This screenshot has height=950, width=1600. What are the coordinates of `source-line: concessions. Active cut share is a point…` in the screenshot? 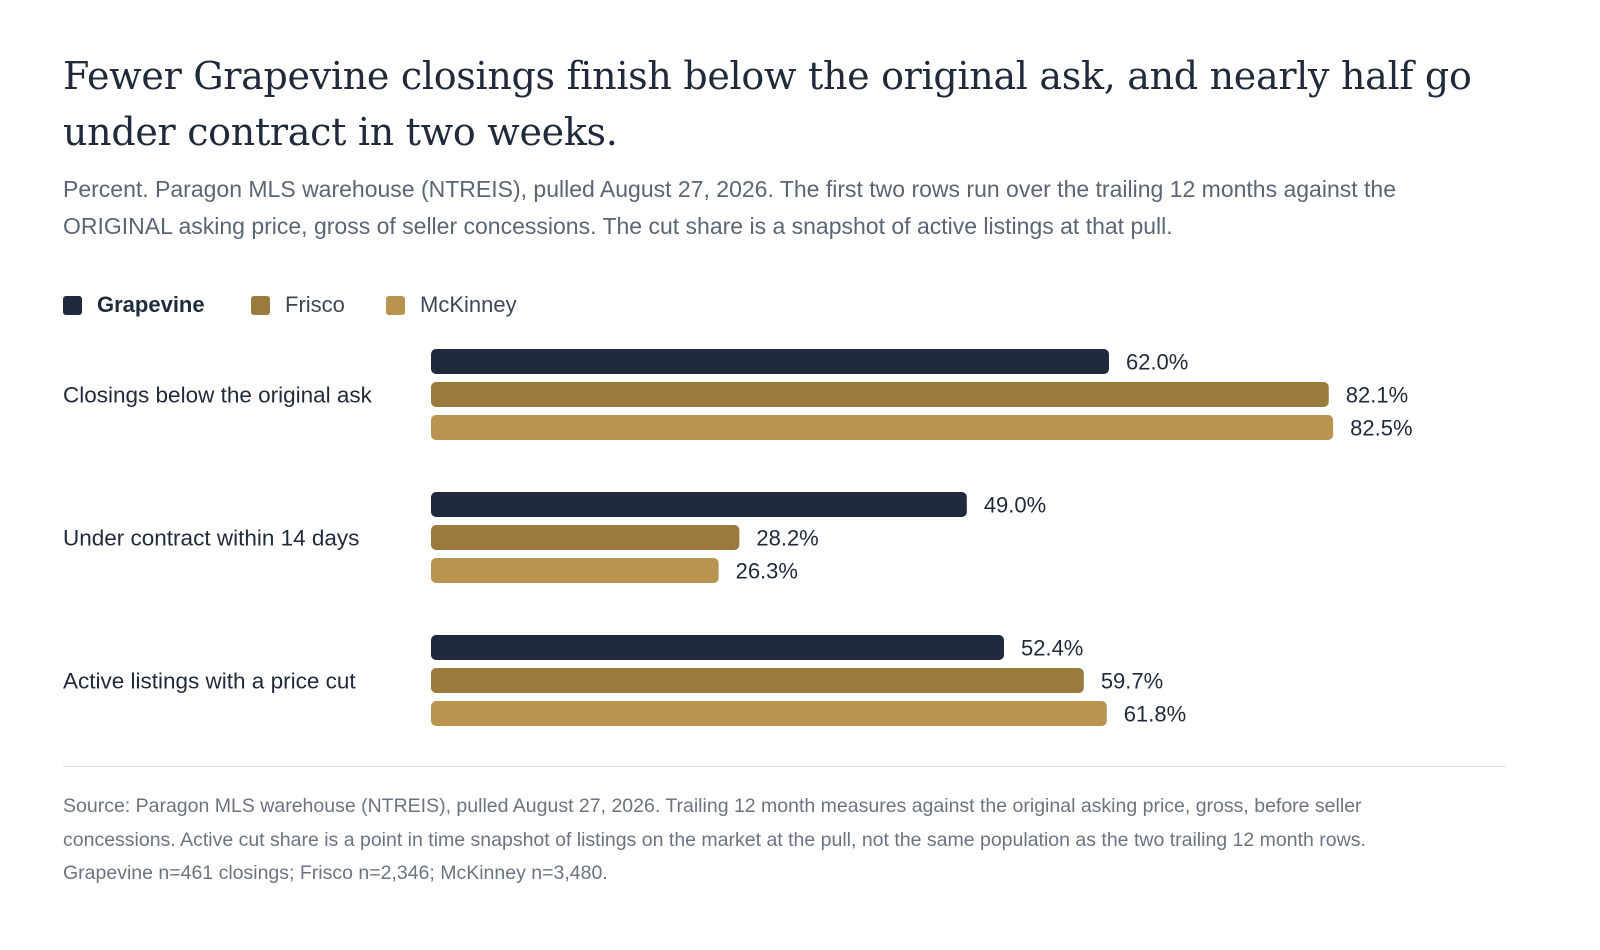 It's located at (714, 839).